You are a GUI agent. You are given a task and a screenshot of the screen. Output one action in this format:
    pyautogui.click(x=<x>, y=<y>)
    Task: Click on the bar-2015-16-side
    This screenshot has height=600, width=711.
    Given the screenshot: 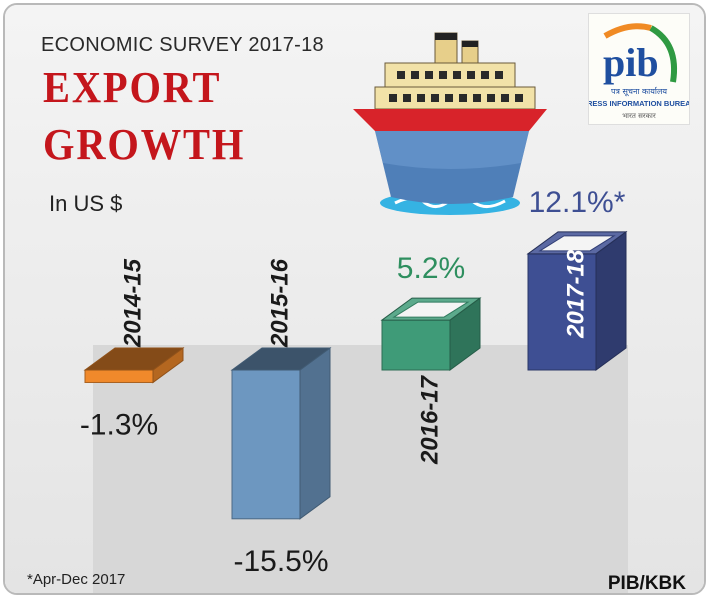 What is the action you would take?
    pyautogui.click(x=315, y=433)
    